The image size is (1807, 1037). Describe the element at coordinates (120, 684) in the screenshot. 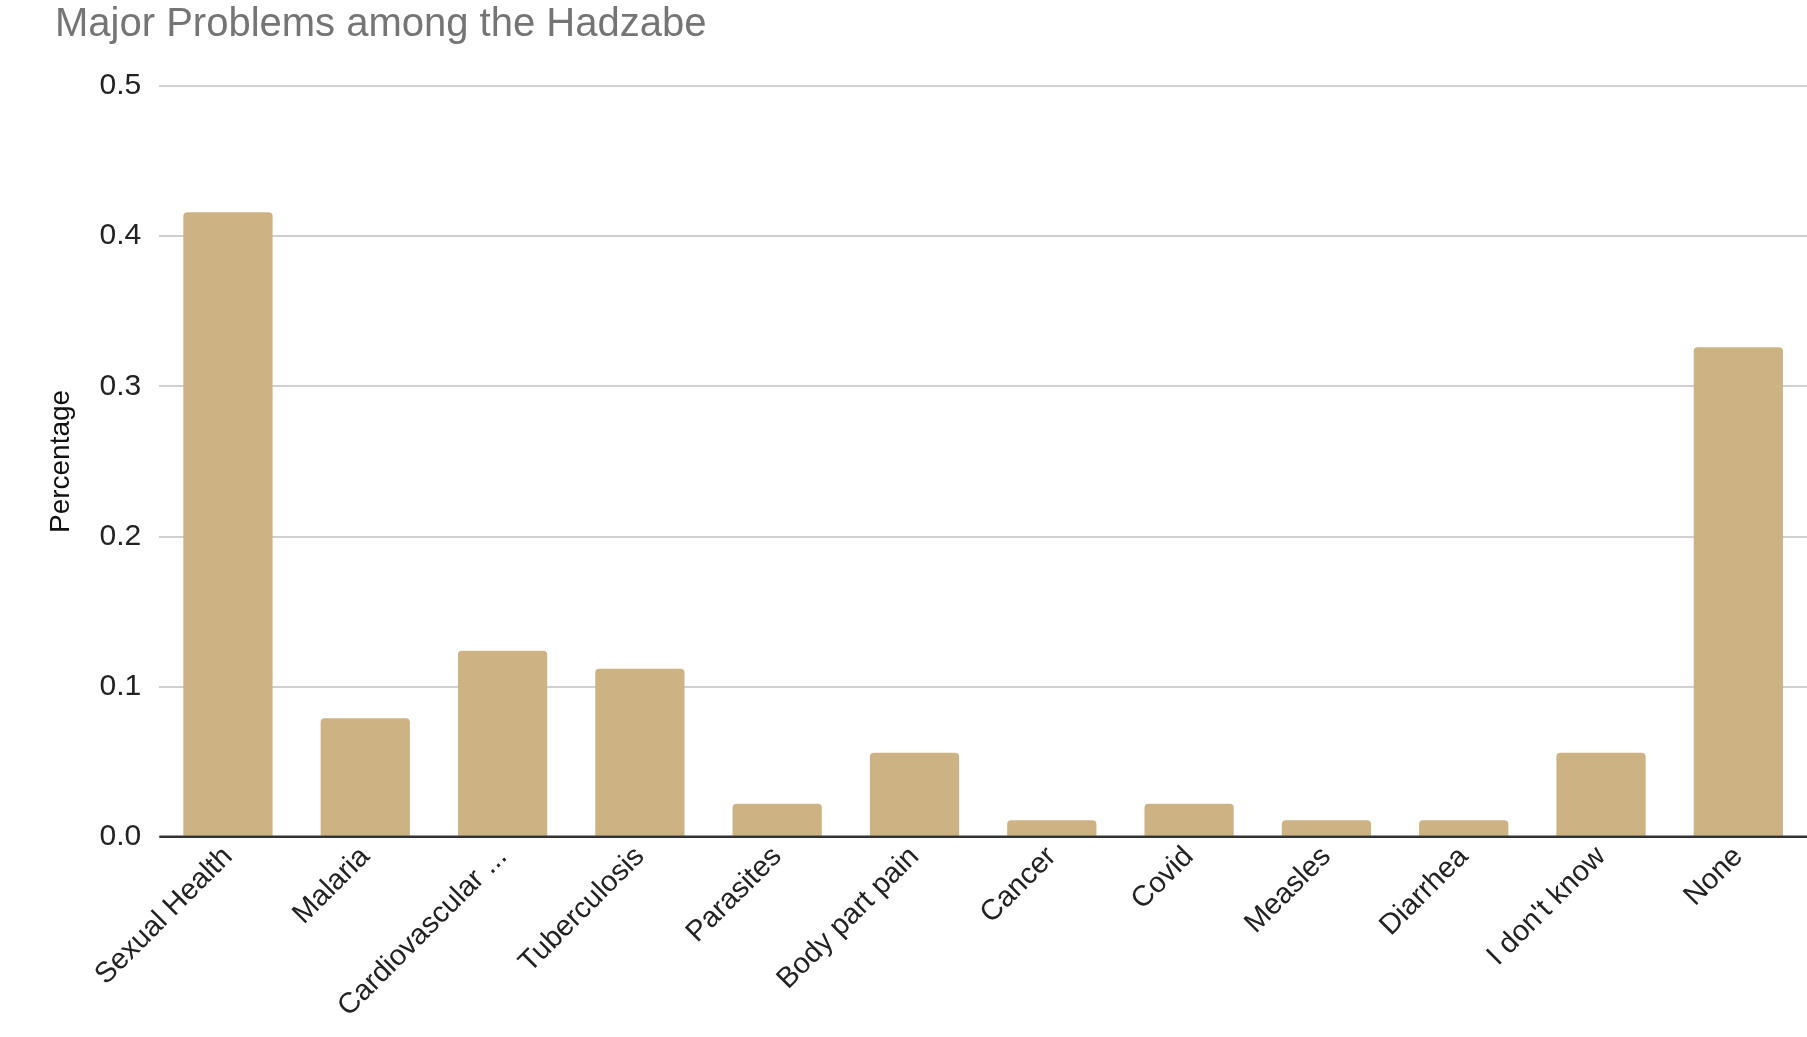

I see `y-tick-label: 0.1` at that location.